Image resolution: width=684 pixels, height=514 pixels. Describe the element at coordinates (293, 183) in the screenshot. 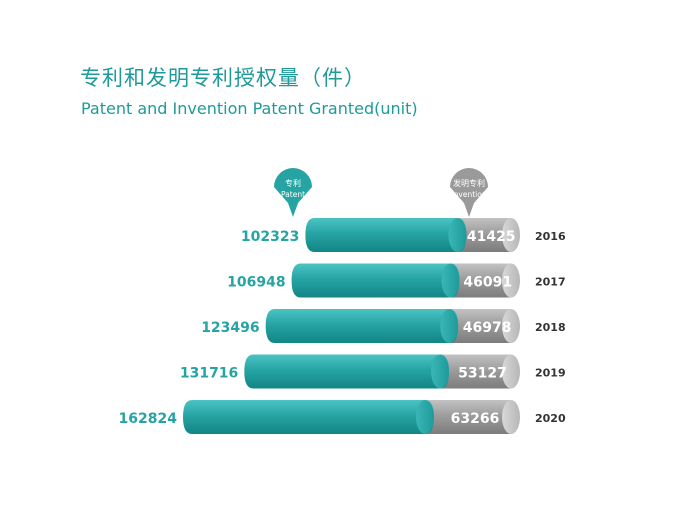

I see `legend-patent-label-zh: 专利` at that location.